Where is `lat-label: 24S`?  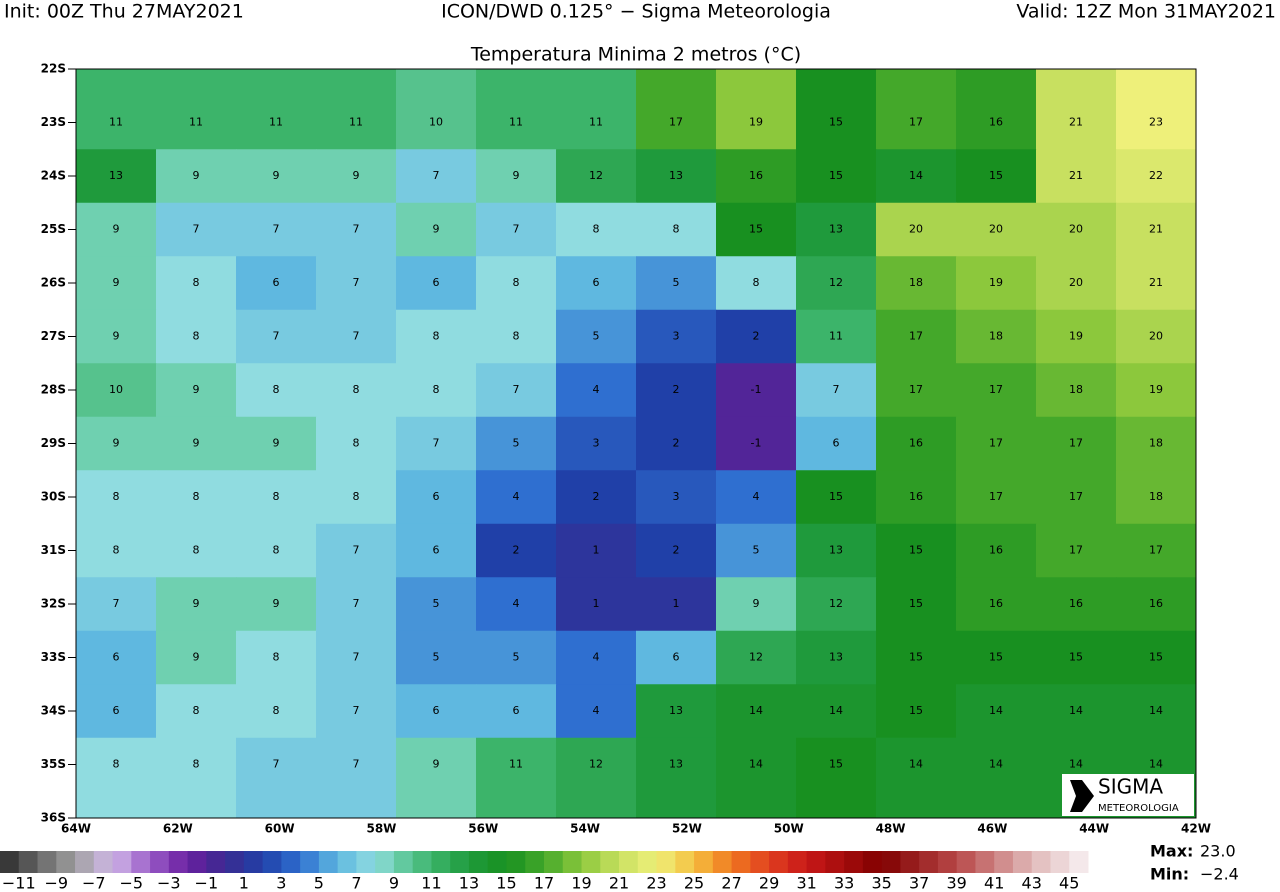 lat-label: 24S is located at coordinates (53, 176).